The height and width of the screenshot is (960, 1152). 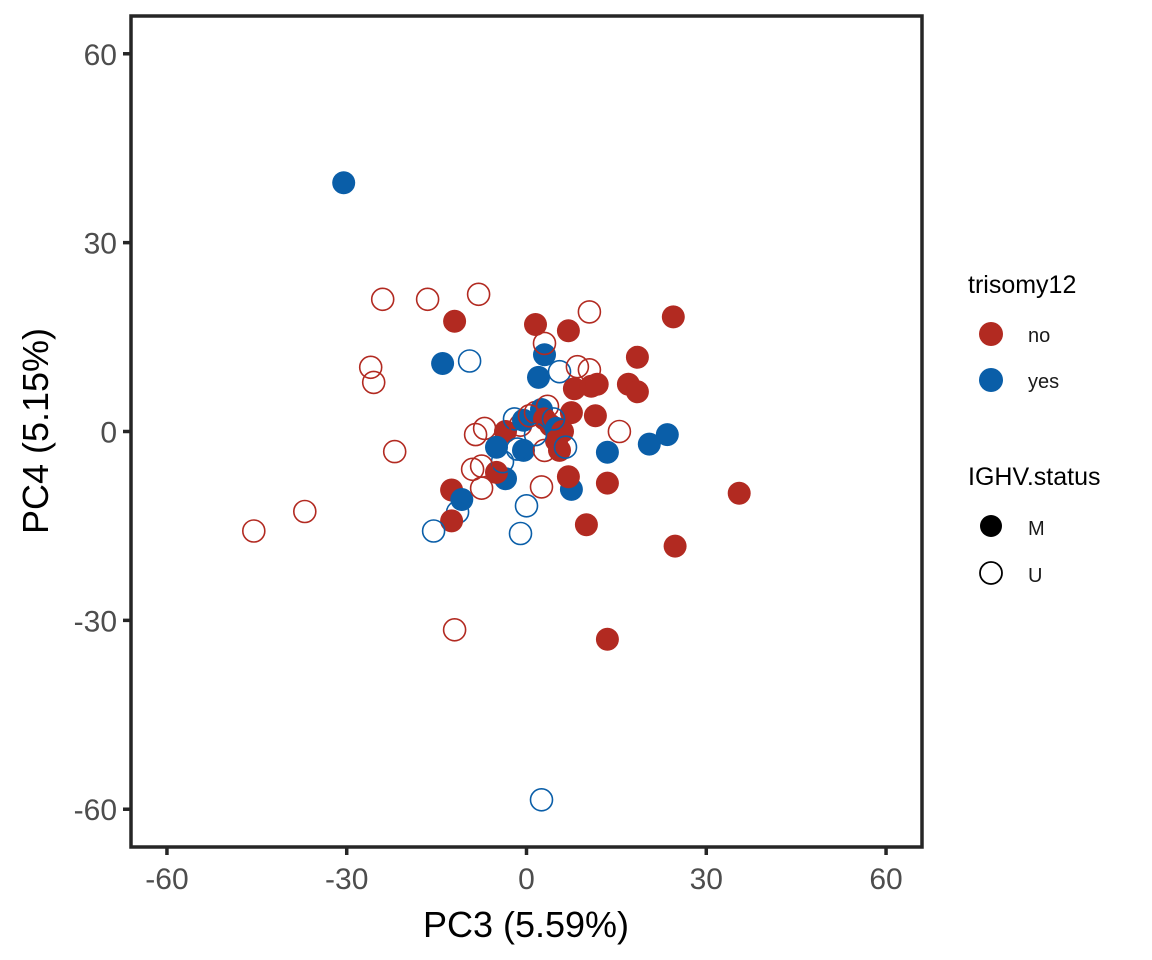 What do you see at coordinates (166, 879) in the screenshot?
I see `x-tick-label: -60` at bounding box center [166, 879].